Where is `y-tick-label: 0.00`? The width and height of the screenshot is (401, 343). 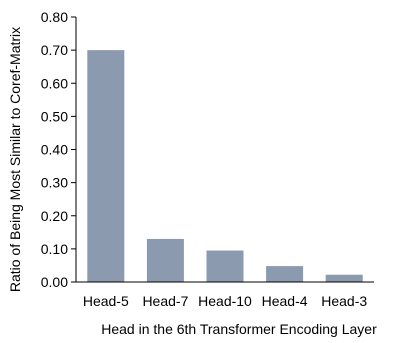 y-tick-label: 0.00 is located at coordinates (54, 282).